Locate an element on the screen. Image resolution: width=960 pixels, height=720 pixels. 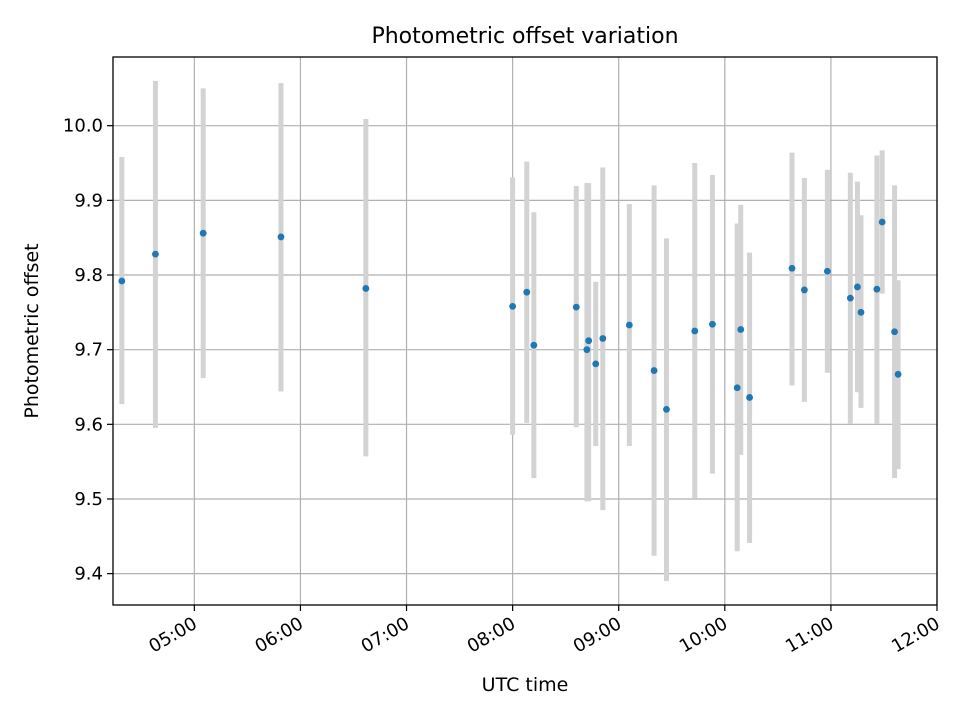
y-axis: 9.4 9.5 9.6 9.7 9.8 9.9 10.0 is located at coordinates (88, 350).